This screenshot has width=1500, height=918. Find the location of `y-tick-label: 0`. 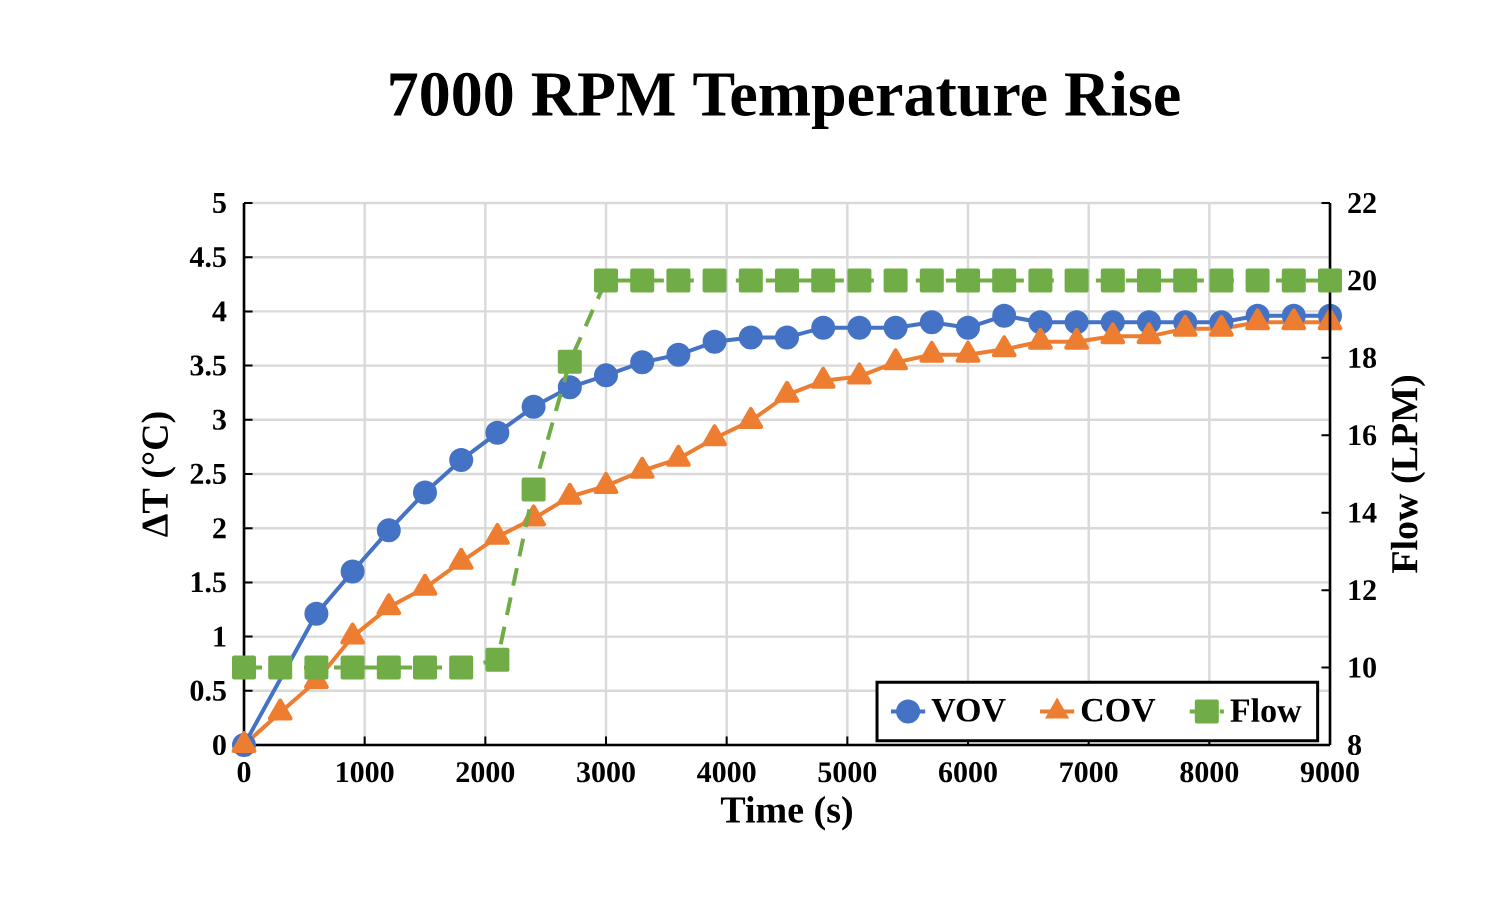

y-tick-label: 0 is located at coordinates (219, 745).